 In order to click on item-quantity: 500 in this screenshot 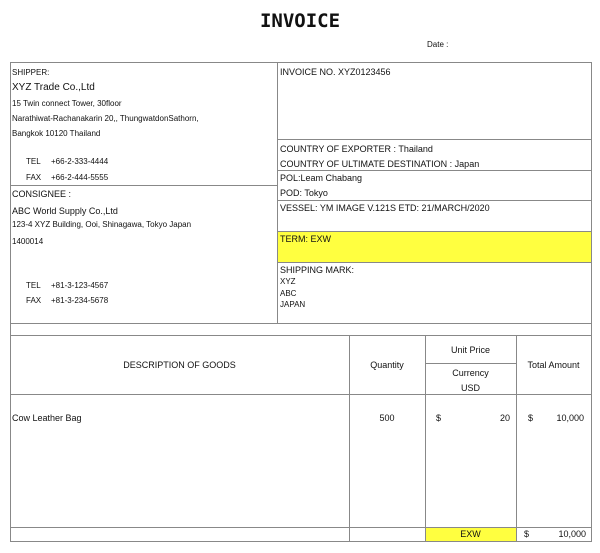, I will do `click(387, 418)`.